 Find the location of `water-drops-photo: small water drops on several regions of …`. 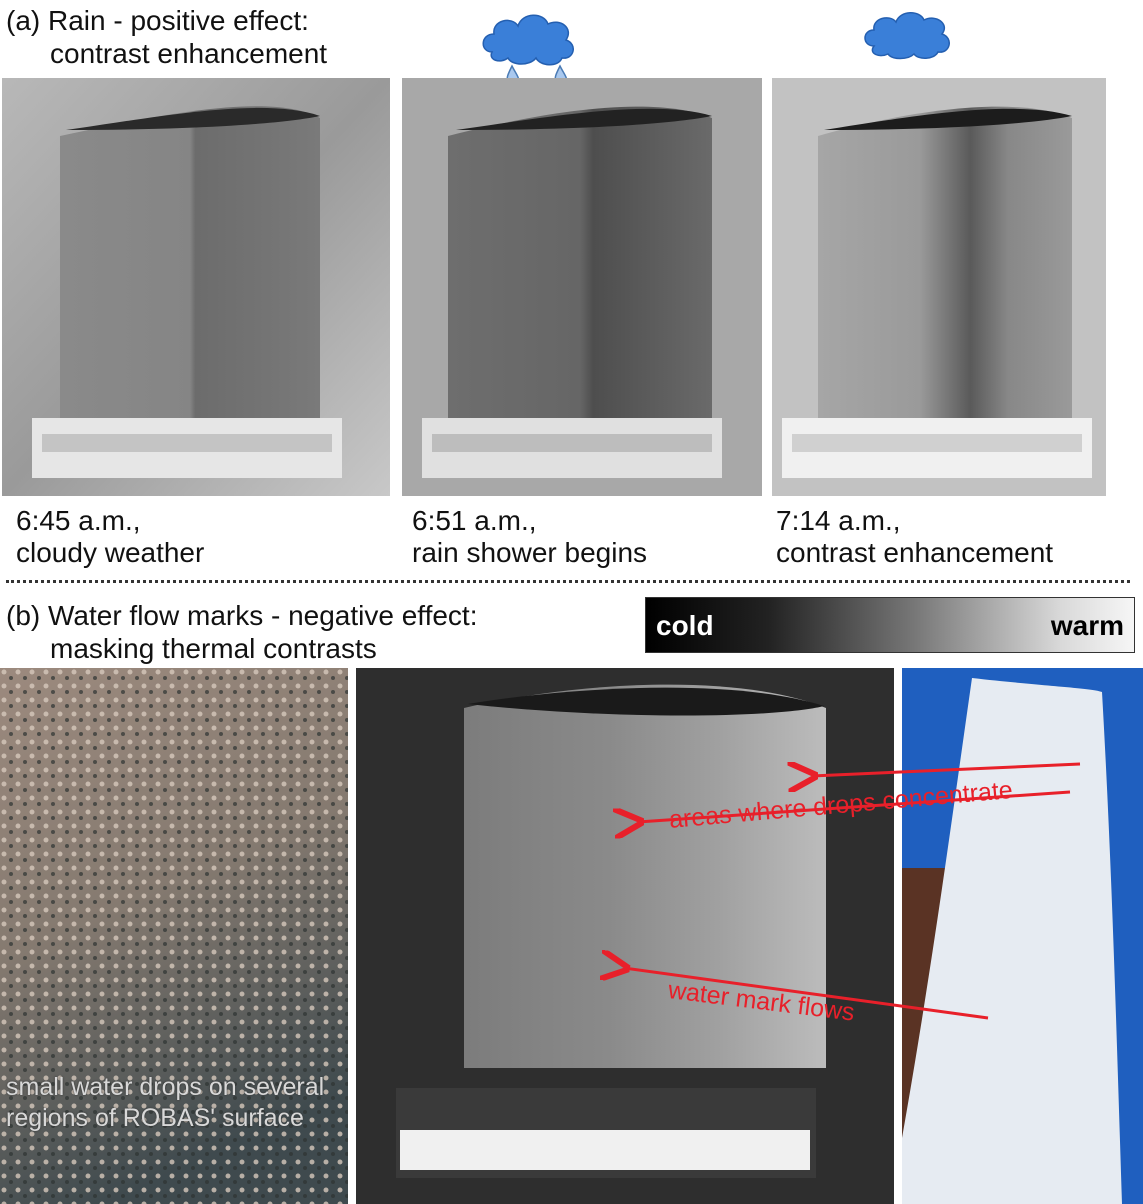

water-drops-photo: small water drops on several regions of … is located at coordinates (174, 936).